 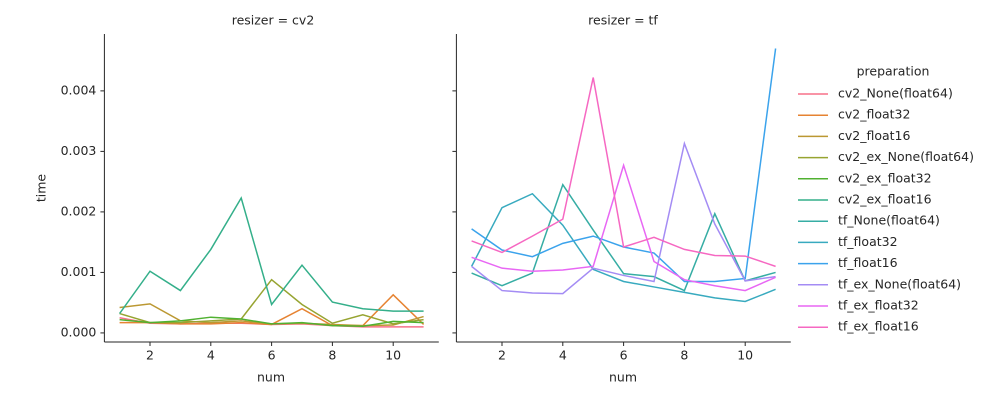 I want to click on legend-label: cv2_ex_None(float64), so click(x=906, y=156).